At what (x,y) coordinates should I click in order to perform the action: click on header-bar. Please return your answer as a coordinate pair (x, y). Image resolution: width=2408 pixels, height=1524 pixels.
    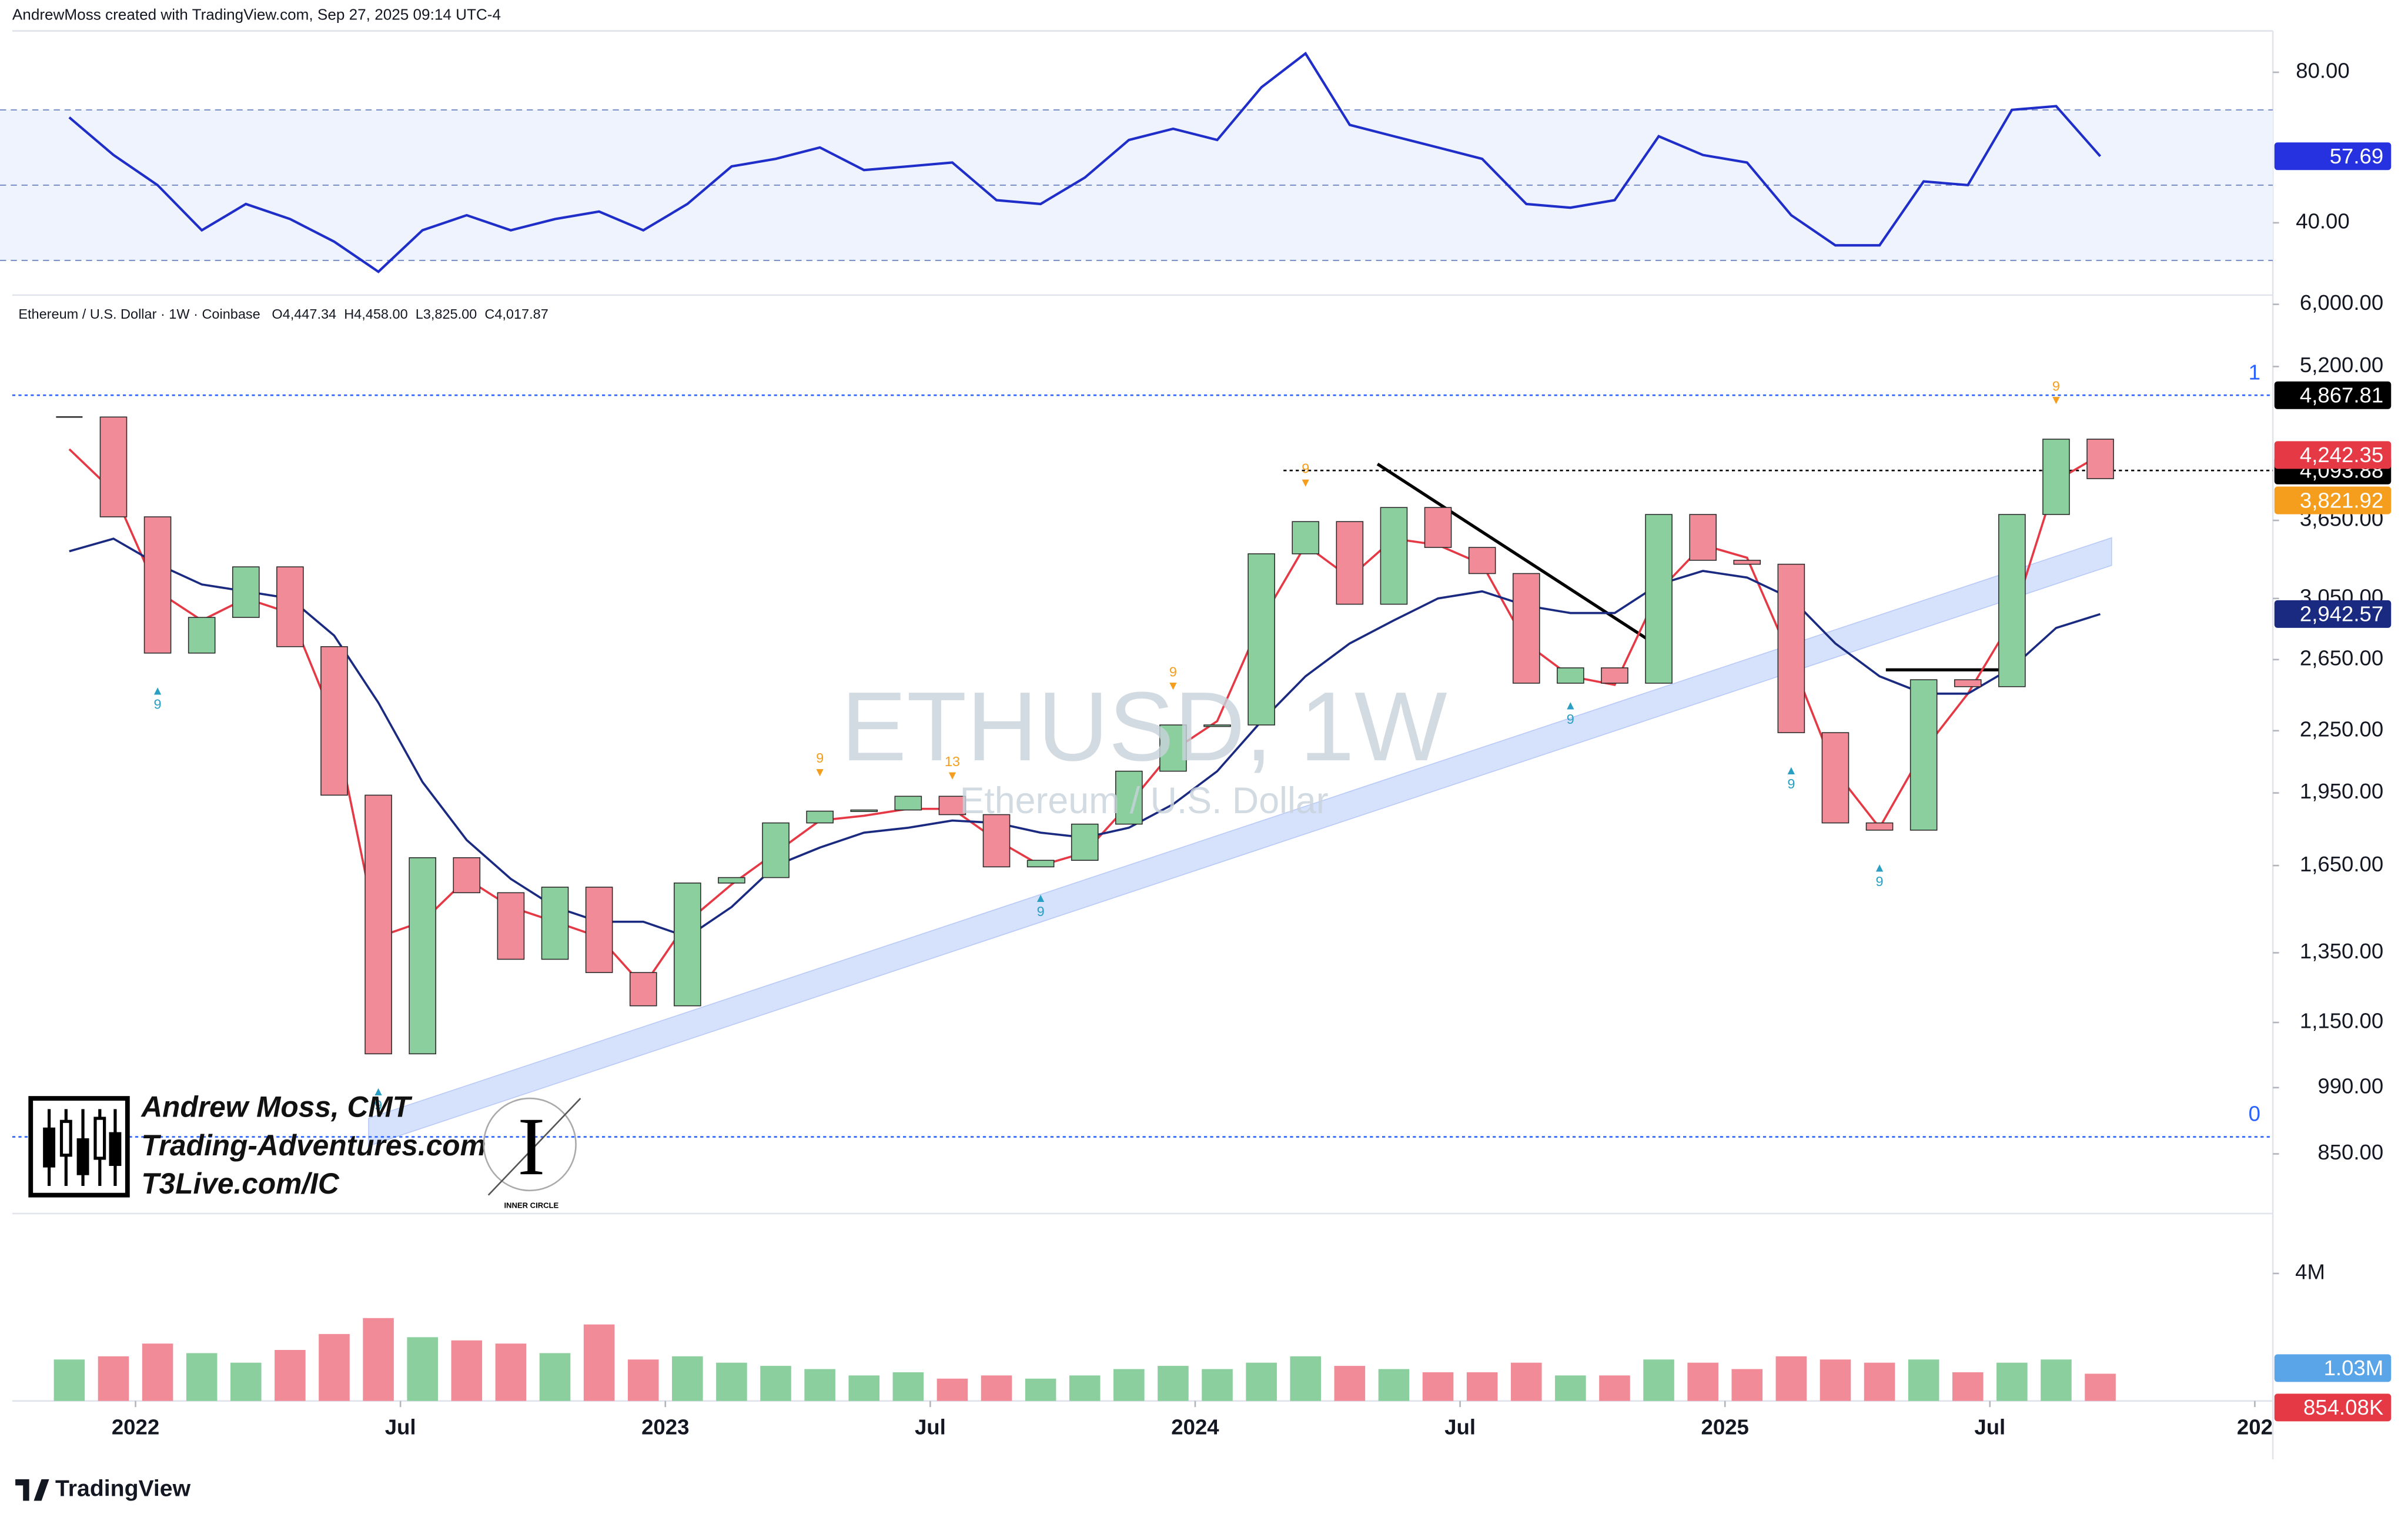
    Looking at the image, I should click on (1204, 15).